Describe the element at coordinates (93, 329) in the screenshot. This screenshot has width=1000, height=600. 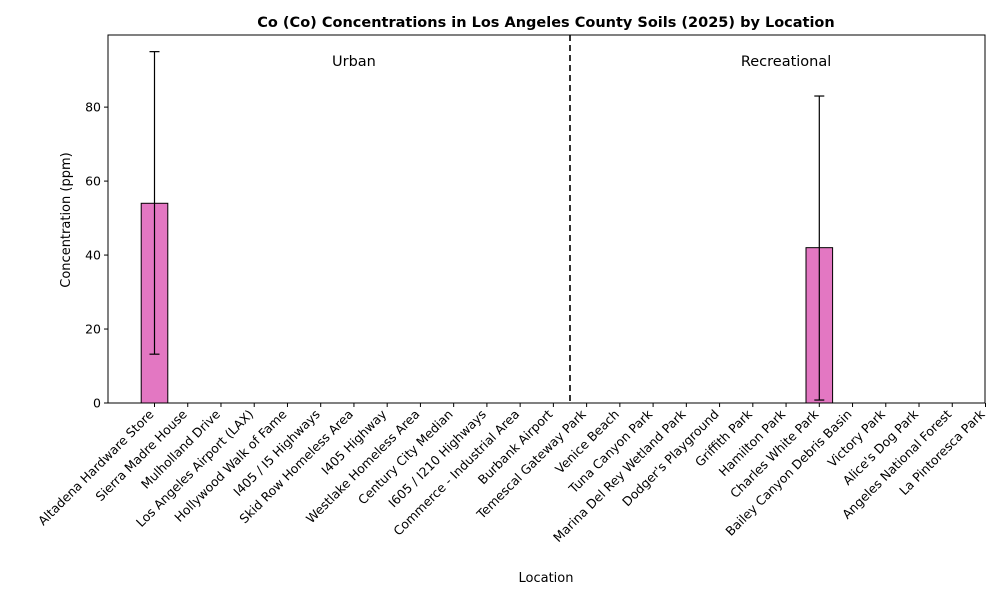
I see `y-tick-label: 20` at that location.